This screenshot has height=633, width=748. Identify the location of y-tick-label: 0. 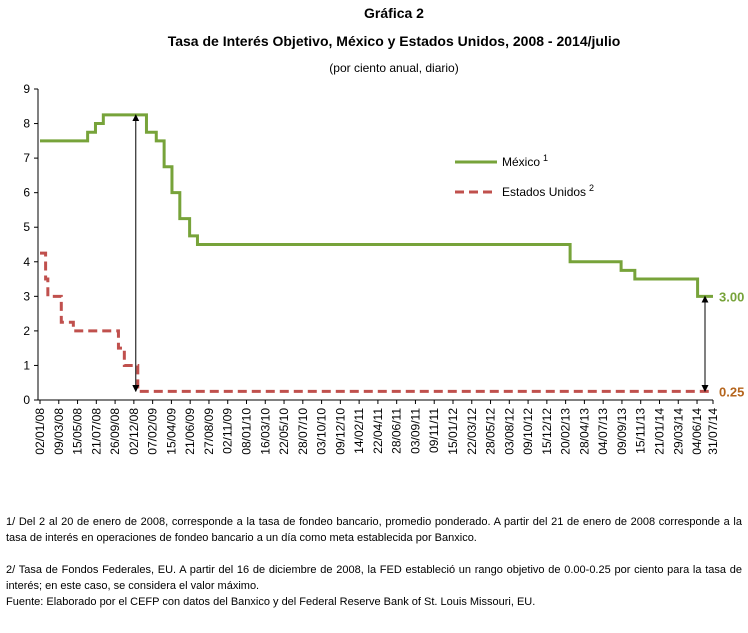
(26, 400).